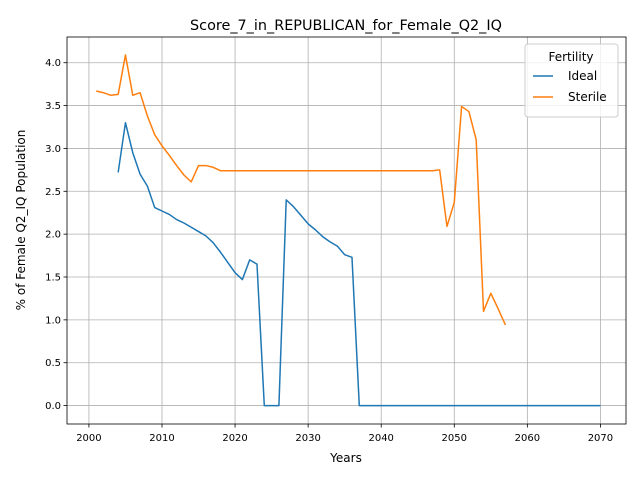 This screenshot has width=640, height=480. I want to click on x-tick-label: 2040, so click(380, 438).